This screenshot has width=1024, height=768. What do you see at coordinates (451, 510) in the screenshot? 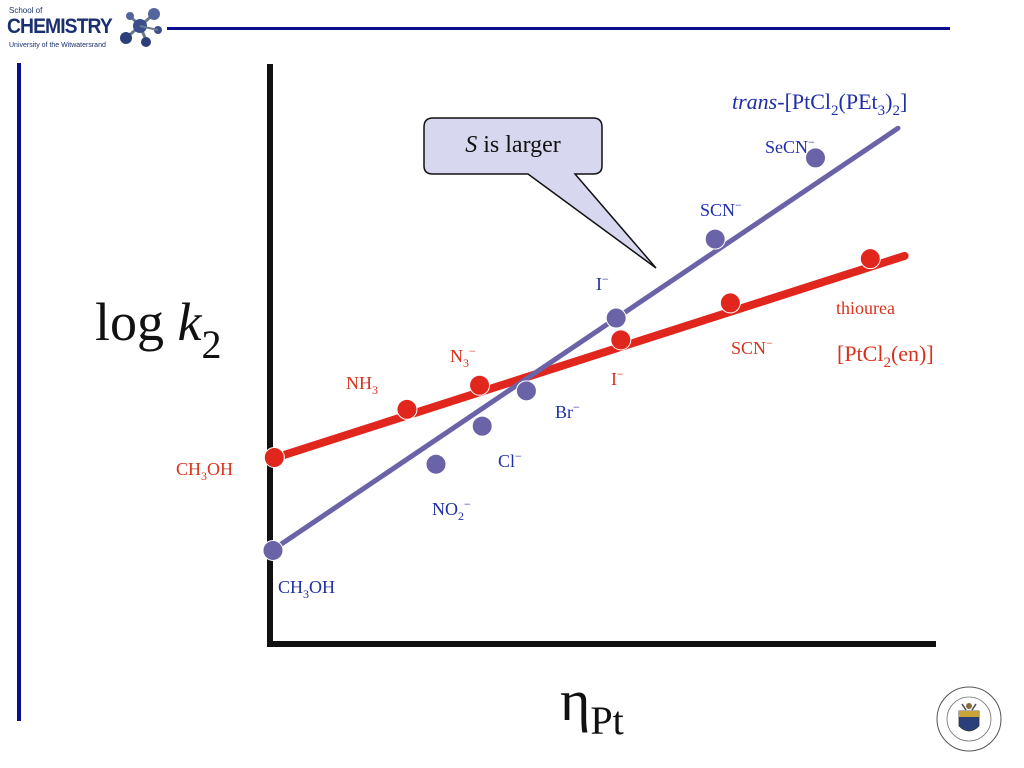
I see `label-no2: NO2−` at bounding box center [451, 510].